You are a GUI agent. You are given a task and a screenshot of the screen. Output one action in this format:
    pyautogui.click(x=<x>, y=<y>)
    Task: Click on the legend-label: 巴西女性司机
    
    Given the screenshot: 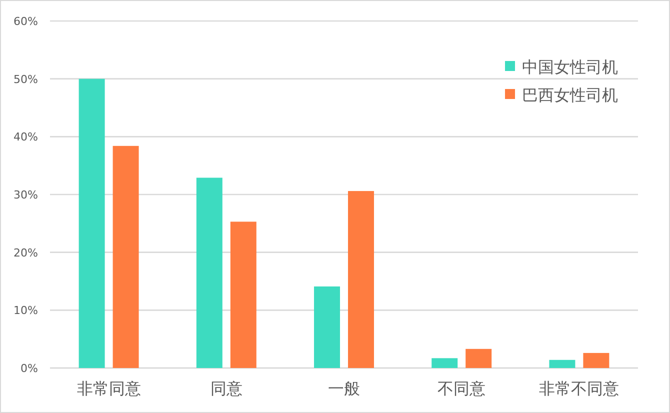 What is the action you would take?
    pyautogui.click(x=570, y=95)
    